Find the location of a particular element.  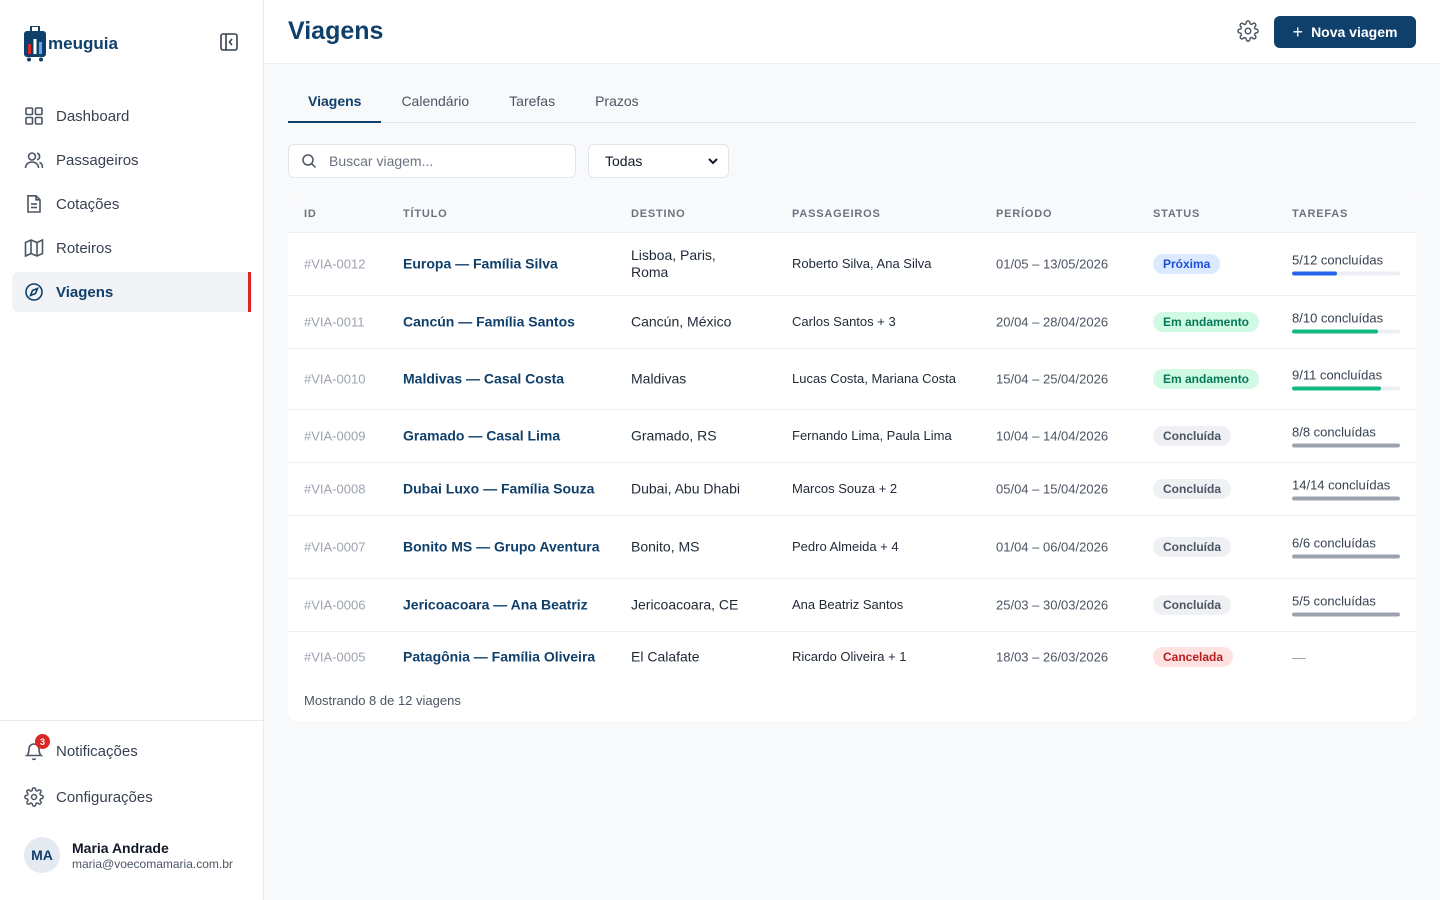

status-badge: Cancelada is located at coordinates (1193, 657).